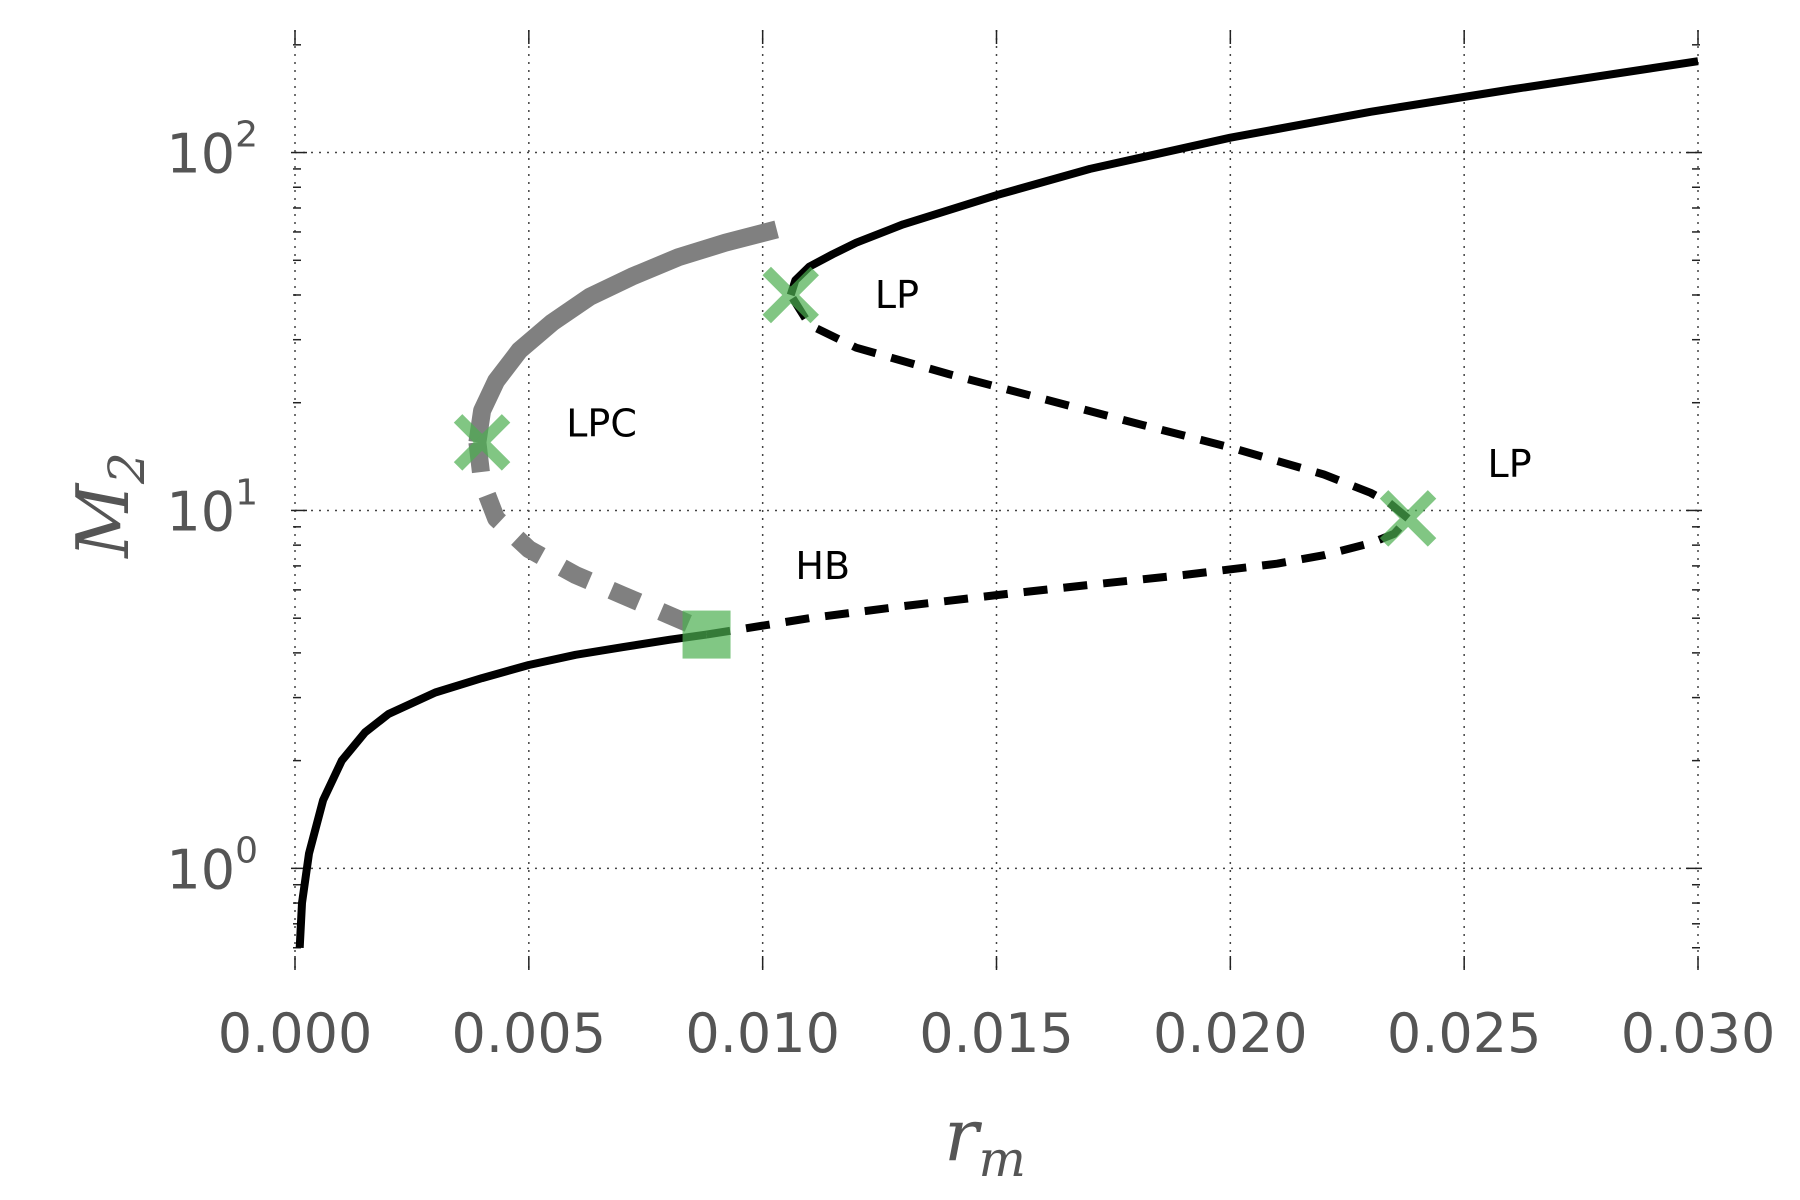 The height and width of the screenshot is (1200, 1800). Describe the element at coordinates (601, 423) in the screenshot. I see `annotation-label: LPC` at that location.